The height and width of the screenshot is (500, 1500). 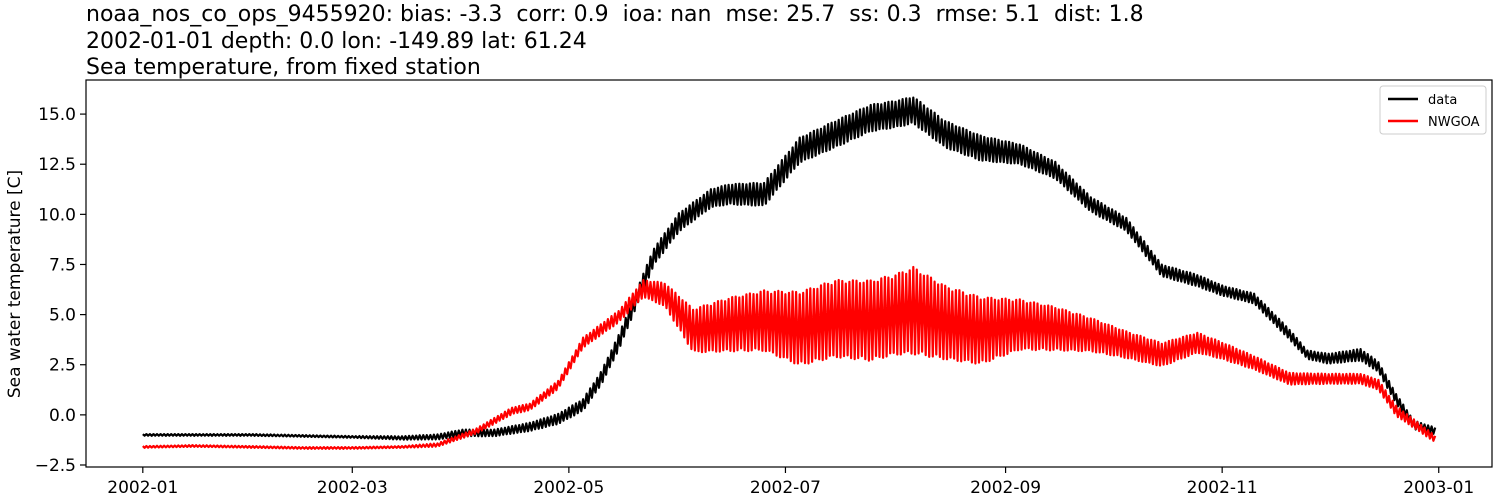 What do you see at coordinates (1454, 122) in the screenshot?
I see `legend-label-nwgoa: NWGOA` at bounding box center [1454, 122].